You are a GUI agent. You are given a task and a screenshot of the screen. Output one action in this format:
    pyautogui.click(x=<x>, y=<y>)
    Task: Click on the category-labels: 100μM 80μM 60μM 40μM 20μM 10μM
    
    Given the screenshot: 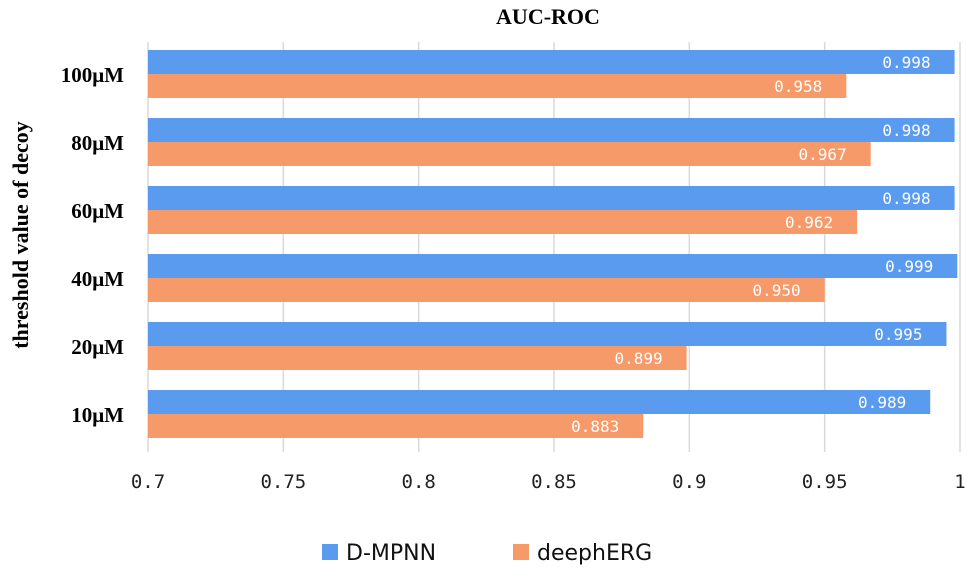 What is the action you would take?
    pyautogui.click(x=92, y=245)
    